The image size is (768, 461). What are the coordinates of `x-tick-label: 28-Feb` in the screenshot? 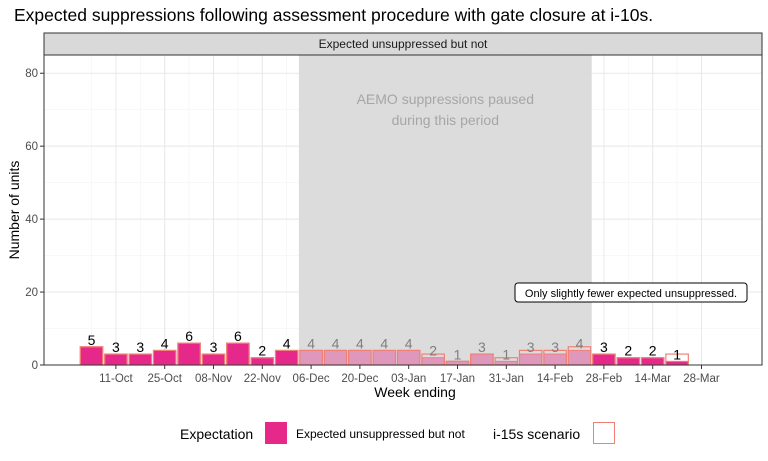 It's located at (604, 379).